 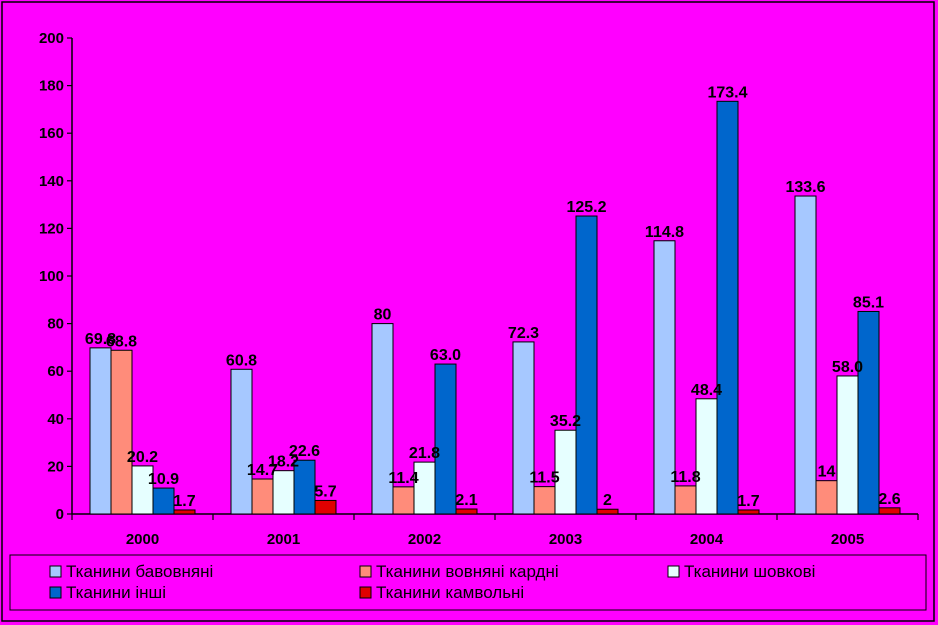 What do you see at coordinates (523, 333) in the screenshot?
I see `data-label: 72.3` at bounding box center [523, 333].